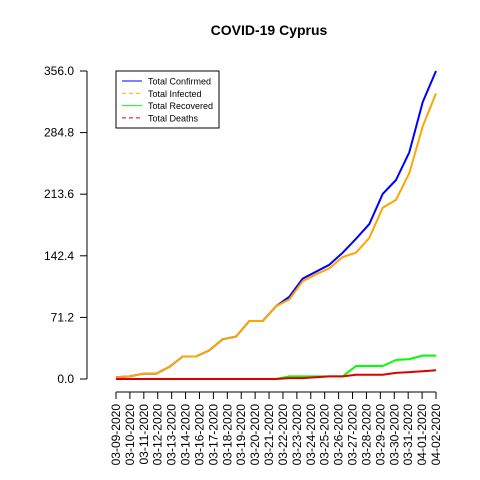 The width and height of the screenshot is (480, 480). What do you see at coordinates (172, 435) in the screenshot?
I see `x-tick-label: 03-13-2020` at bounding box center [172, 435].